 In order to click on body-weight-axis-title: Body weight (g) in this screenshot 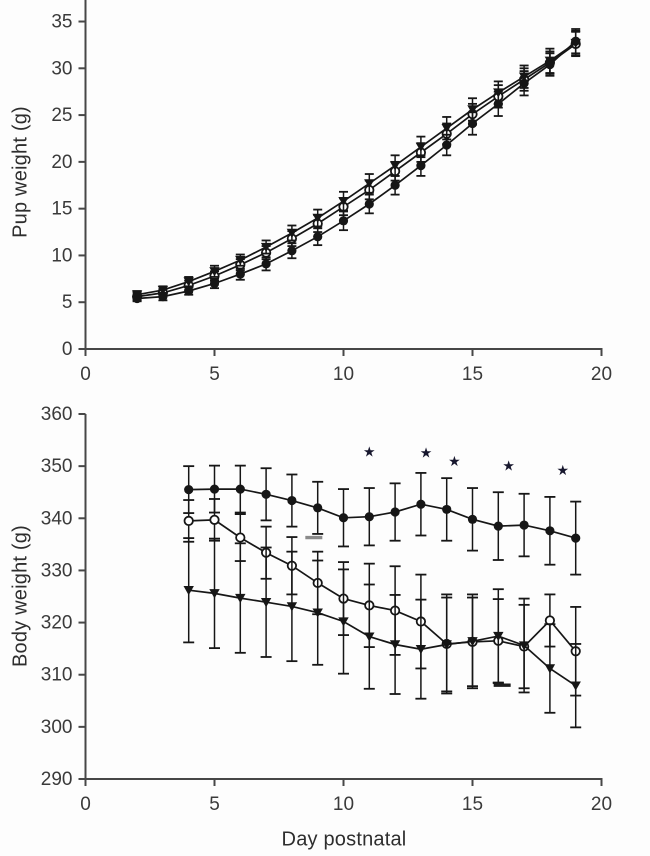, I will do `click(20, 596)`.